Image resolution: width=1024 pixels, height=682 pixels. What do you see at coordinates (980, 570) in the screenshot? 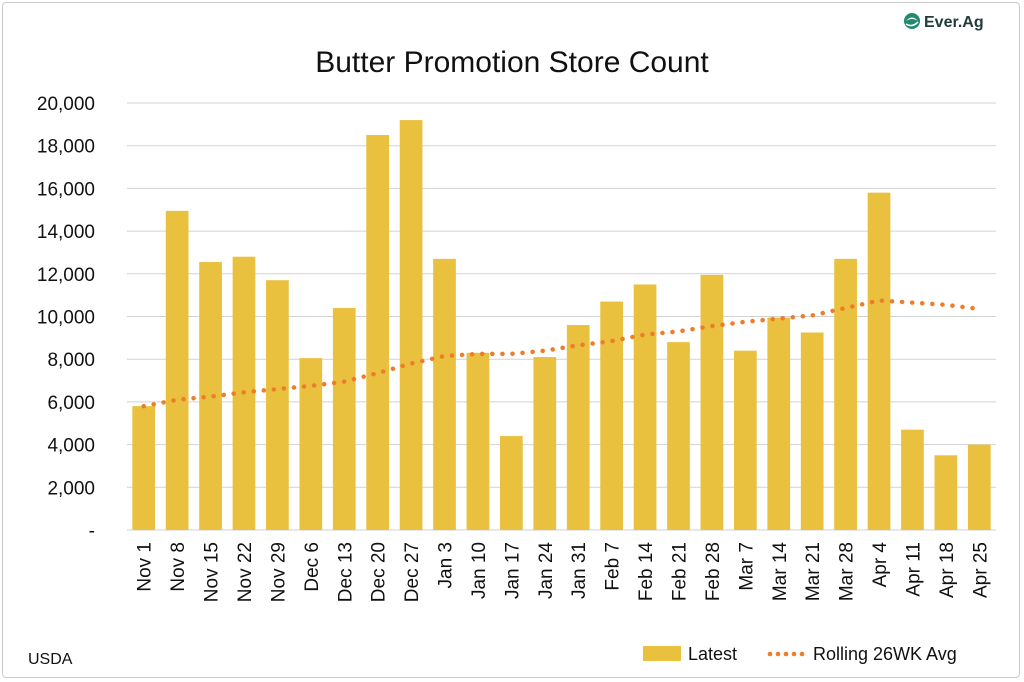
I see `x-tick-label: Apr 25` at bounding box center [980, 570].